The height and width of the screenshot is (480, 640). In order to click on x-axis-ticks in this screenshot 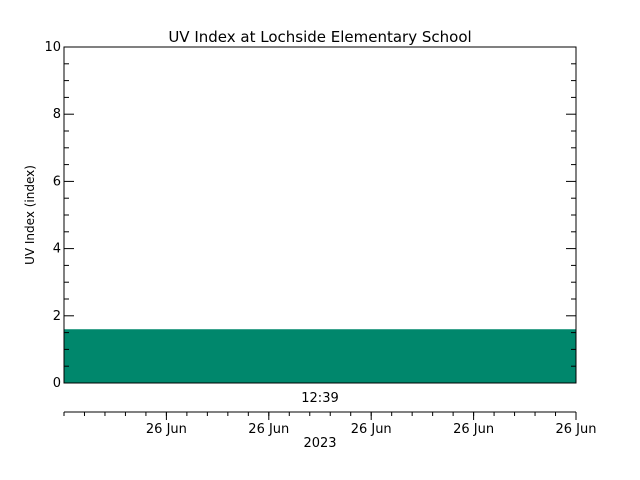, I will do `click(320, 416)`.